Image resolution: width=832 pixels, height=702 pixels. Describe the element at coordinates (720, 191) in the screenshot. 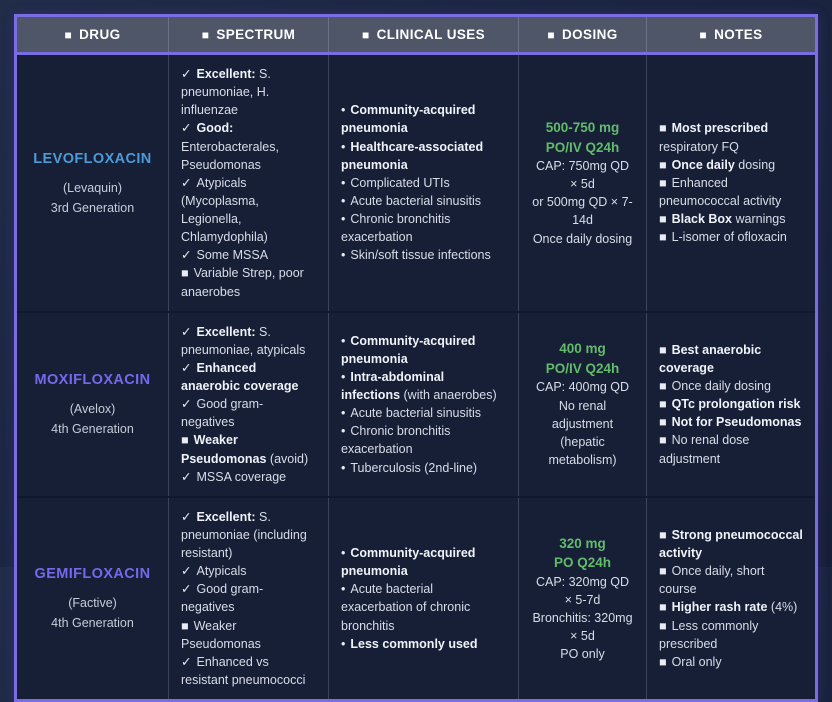

I see `note-item: ■ Enhanced pneumococcal activity` at that location.